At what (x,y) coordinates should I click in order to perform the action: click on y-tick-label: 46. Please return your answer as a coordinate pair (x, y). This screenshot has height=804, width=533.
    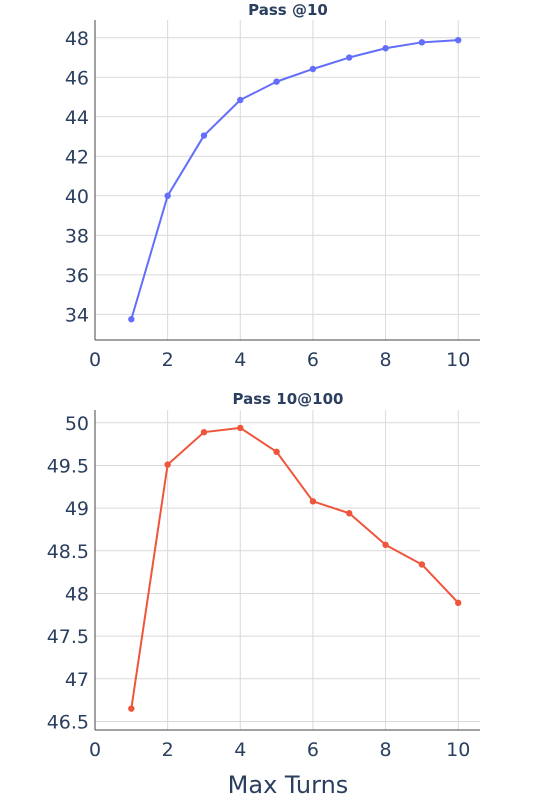
    Looking at the image, I should click on (77, 78).